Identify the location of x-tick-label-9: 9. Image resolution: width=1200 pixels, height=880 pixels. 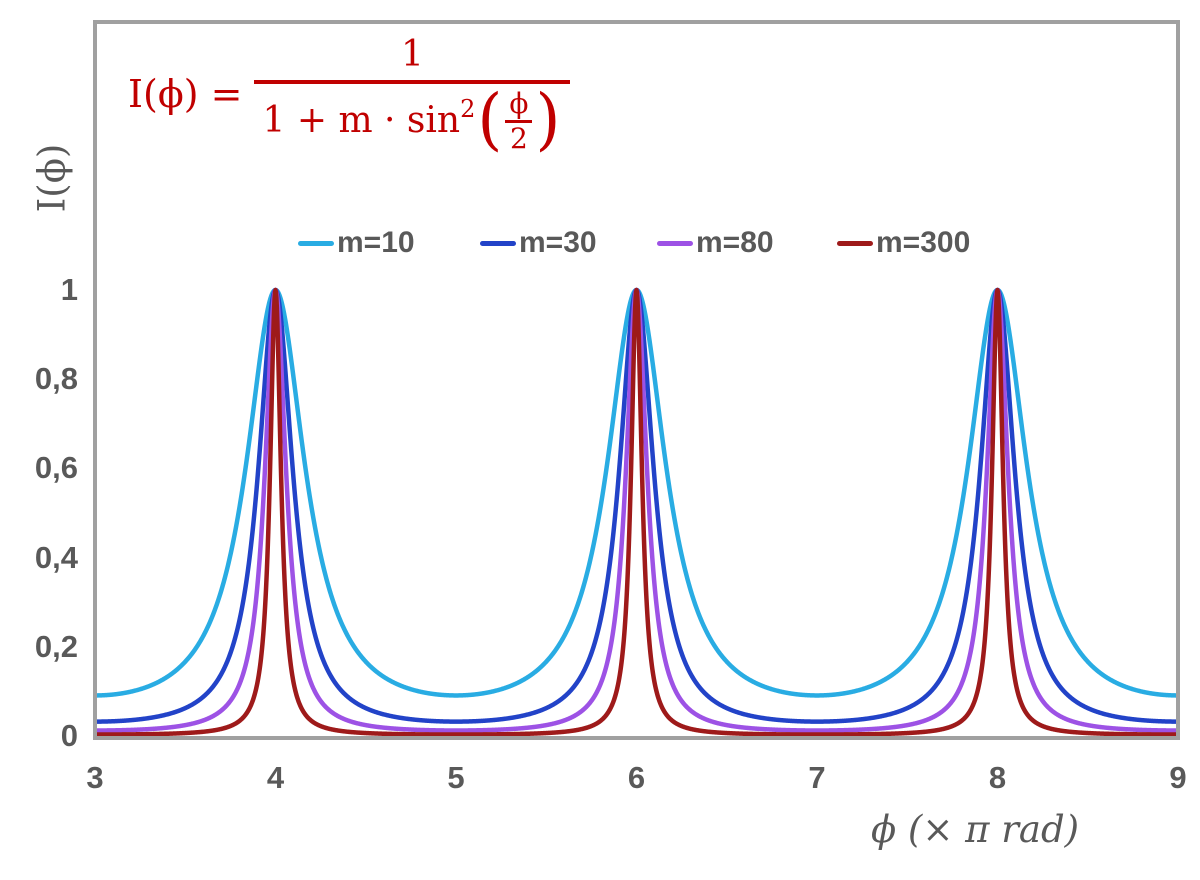
(1178, 777).